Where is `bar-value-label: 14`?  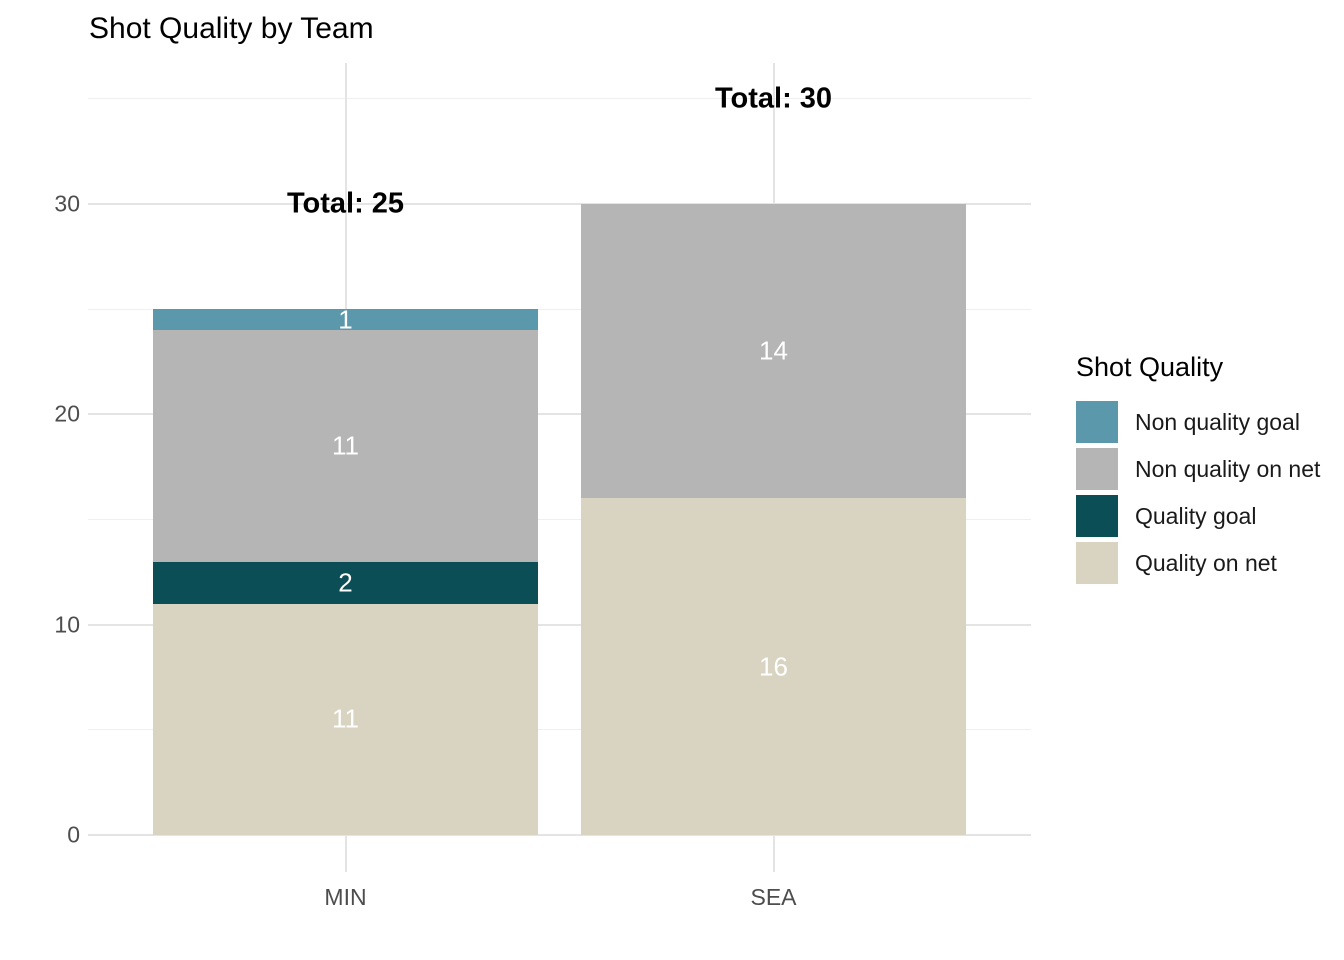 bar-value-label: 14 is located at coordinates (773, 350).